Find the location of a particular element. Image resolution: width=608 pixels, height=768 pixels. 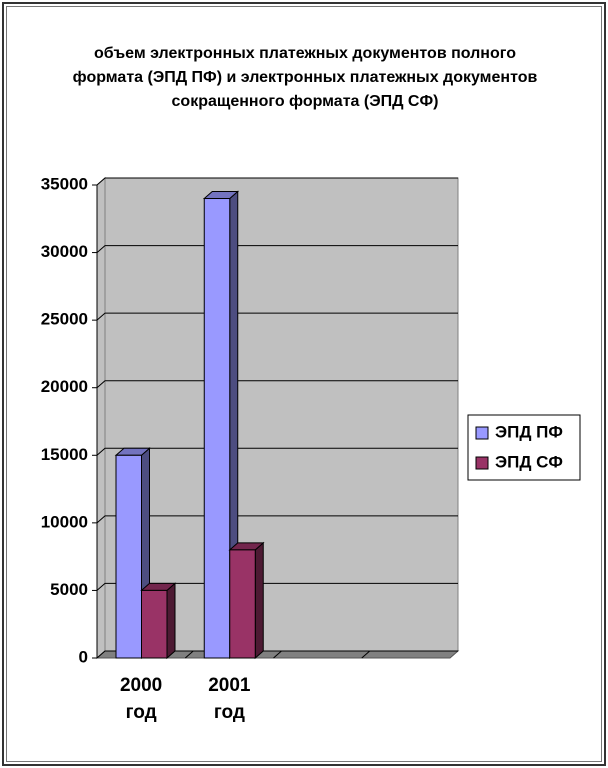

y-tick-label: 35000 is located at coordinates (64, 183).